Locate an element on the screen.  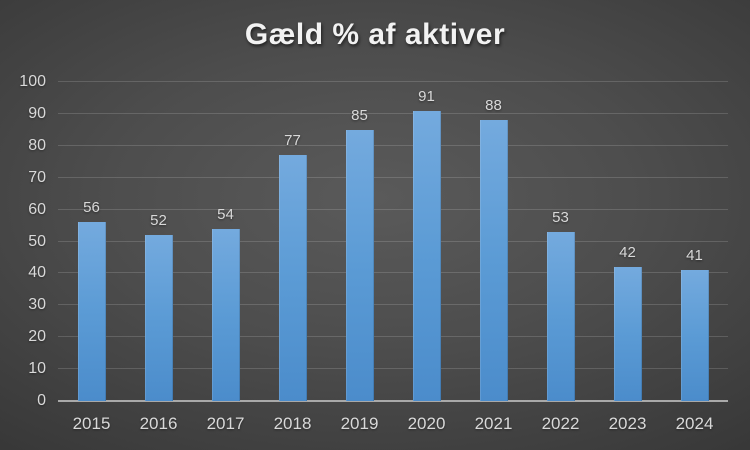
y-tick-label: 100 is located at coordinates (32, 81).